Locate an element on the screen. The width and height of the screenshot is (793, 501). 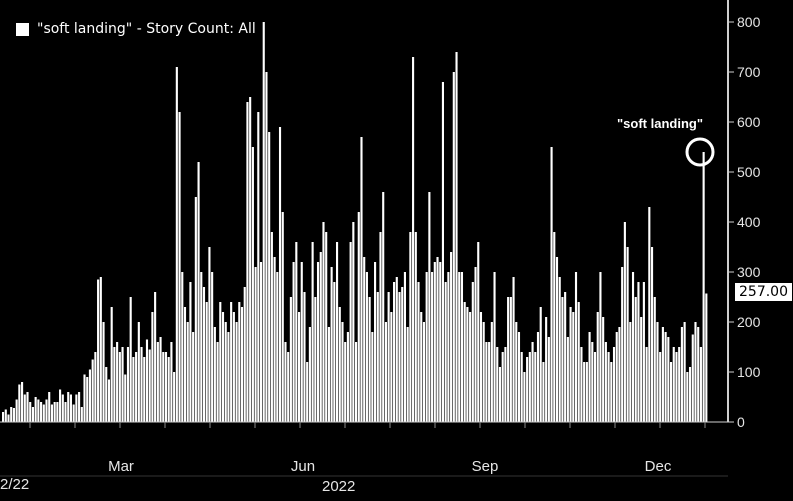
x-tick-label: Jun is located at coordinates (303, 466).